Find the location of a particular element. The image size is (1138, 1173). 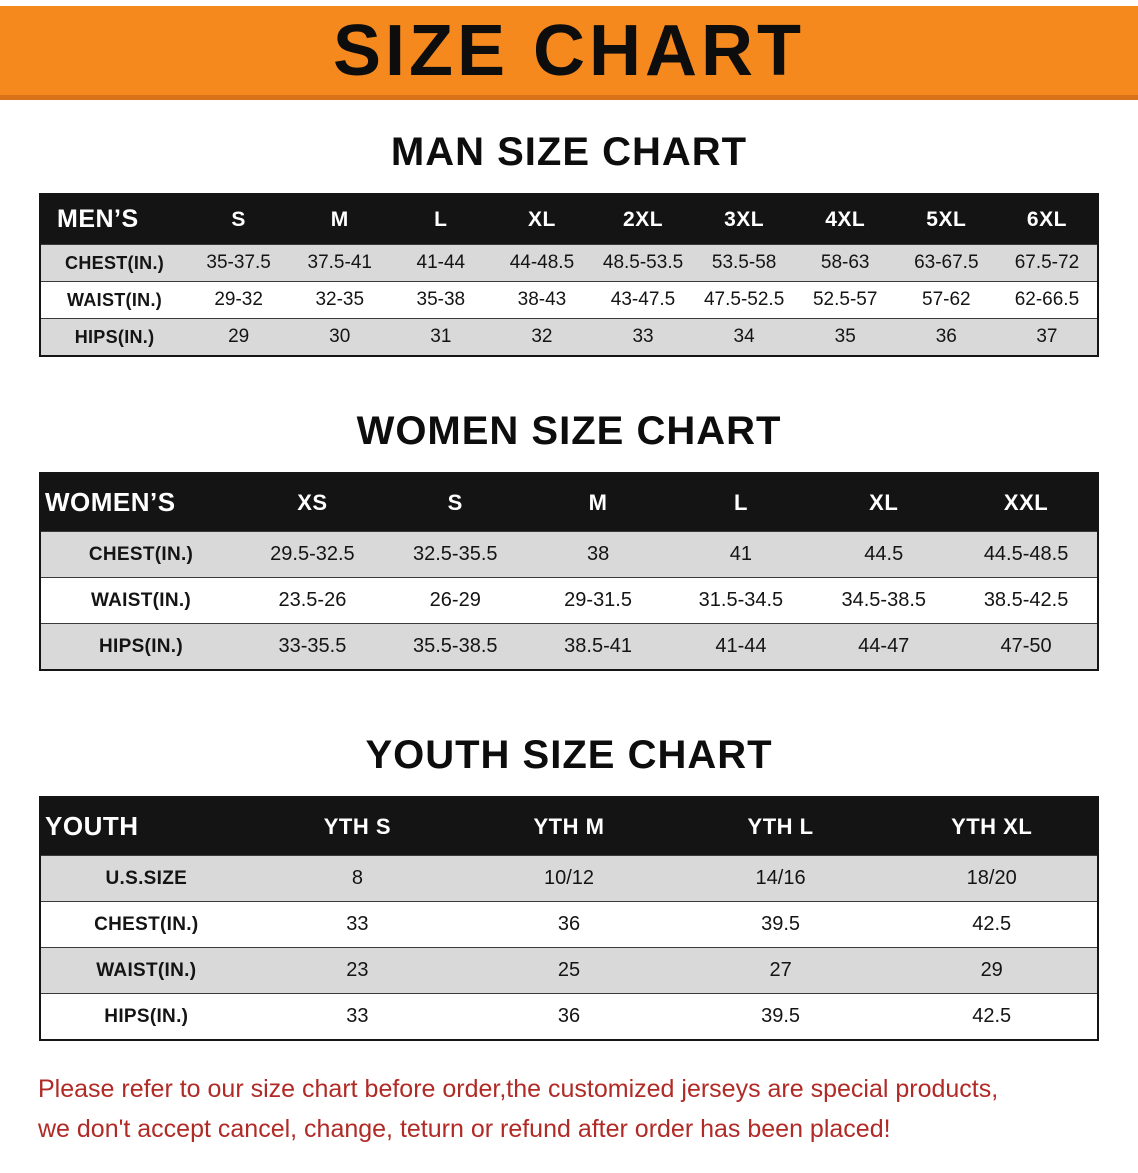

table-header-row: WOMEN’S XS S M L XL XXL is located at coordinates (569, 502).